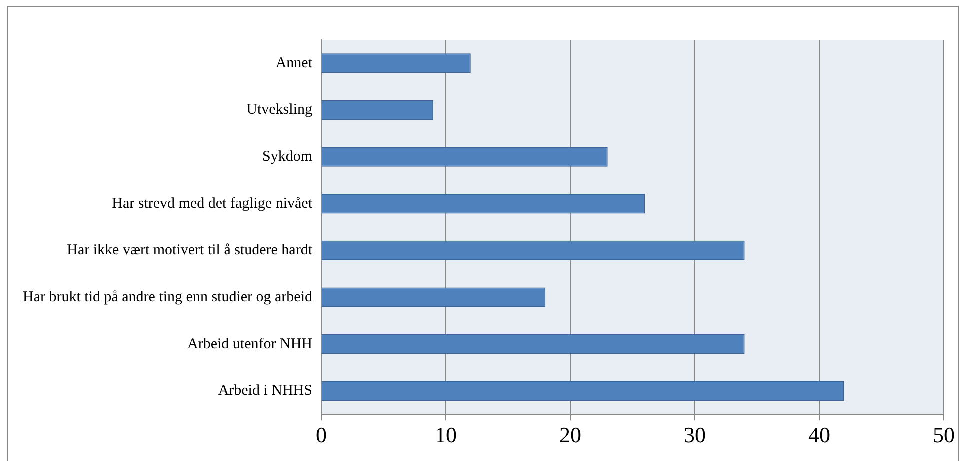 The height and width of the screenshot is (461, 968). I want to click on x-tick-label: 50, so click(944, 435).